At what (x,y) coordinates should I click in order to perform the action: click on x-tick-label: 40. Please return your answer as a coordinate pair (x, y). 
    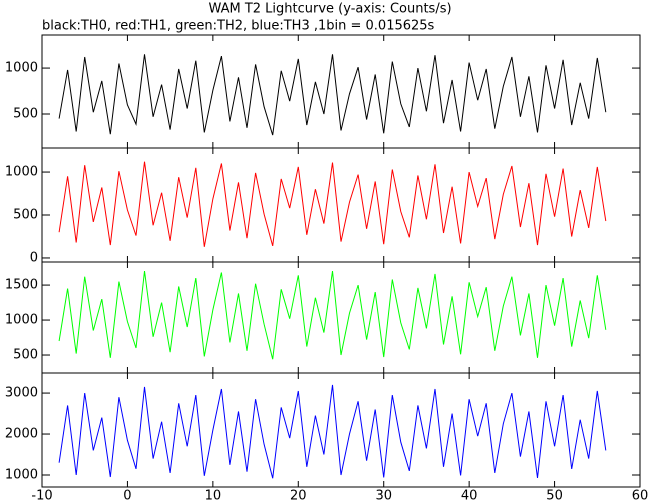
    Looking at the image, I should click on (469, 496).